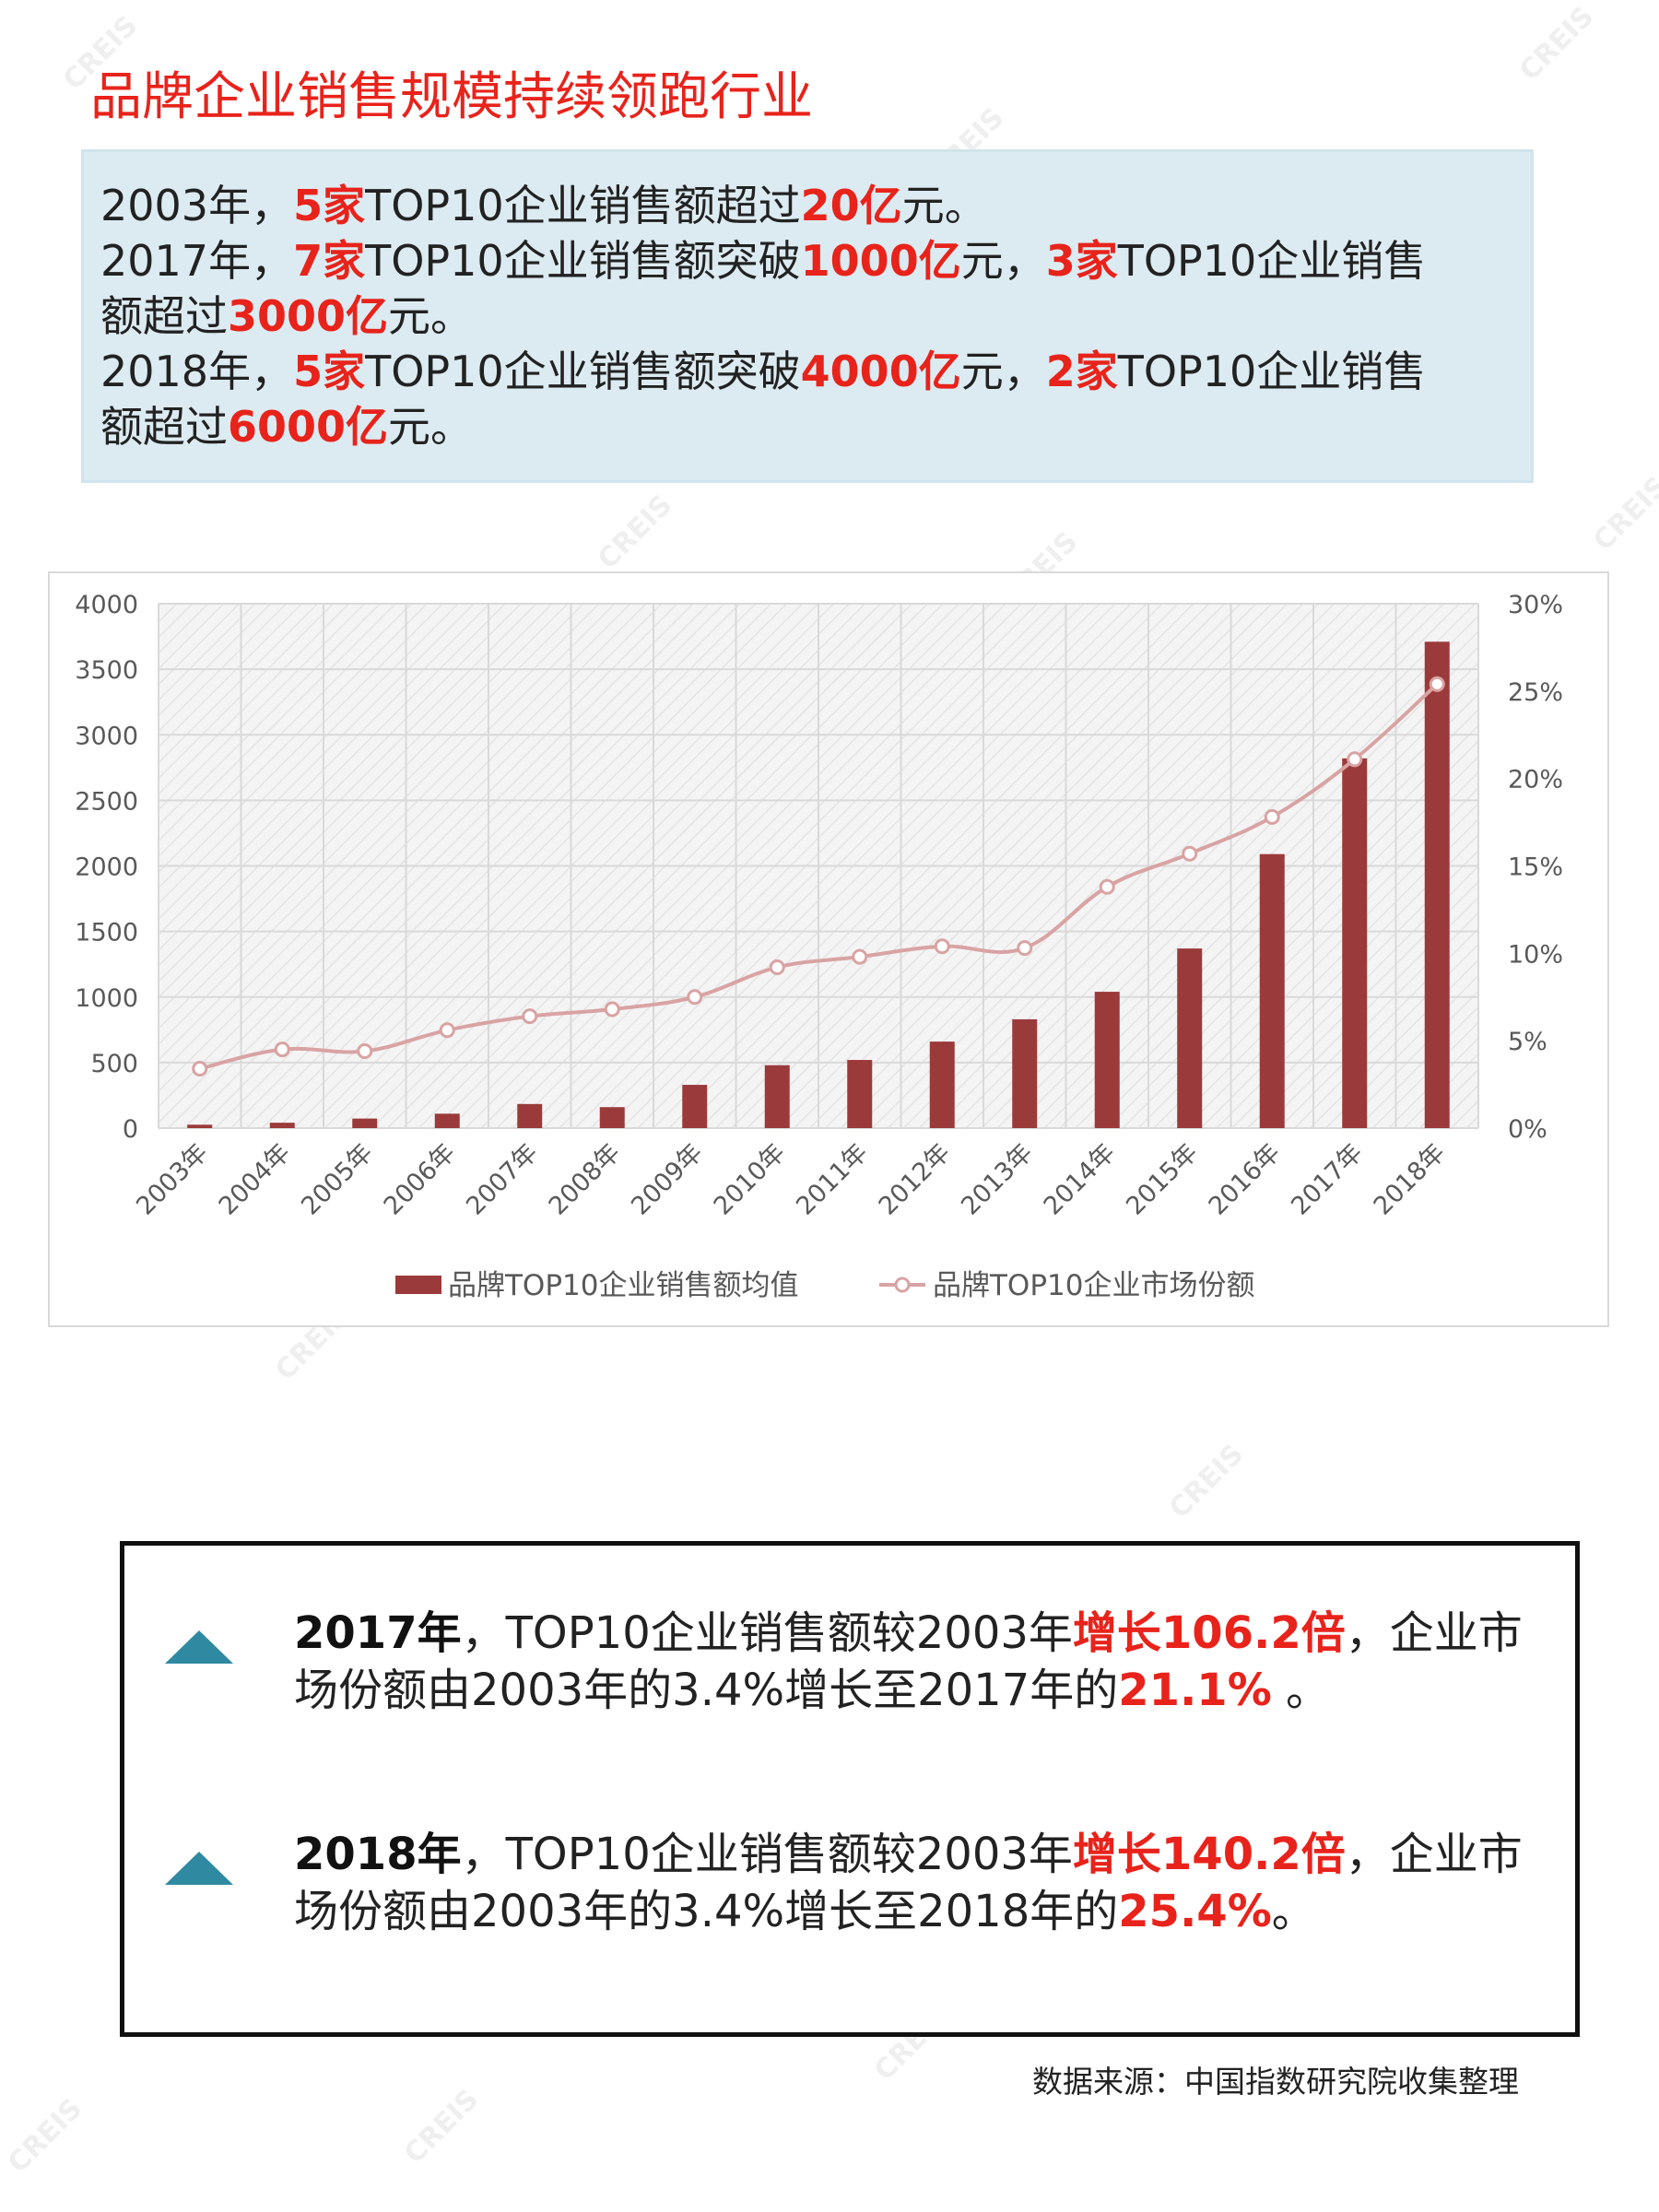  What do you see at coordinates (807, 316) in the screenshot?
I see `summary-line: 额超过3000亿元。` at bounding box center [807, 316].